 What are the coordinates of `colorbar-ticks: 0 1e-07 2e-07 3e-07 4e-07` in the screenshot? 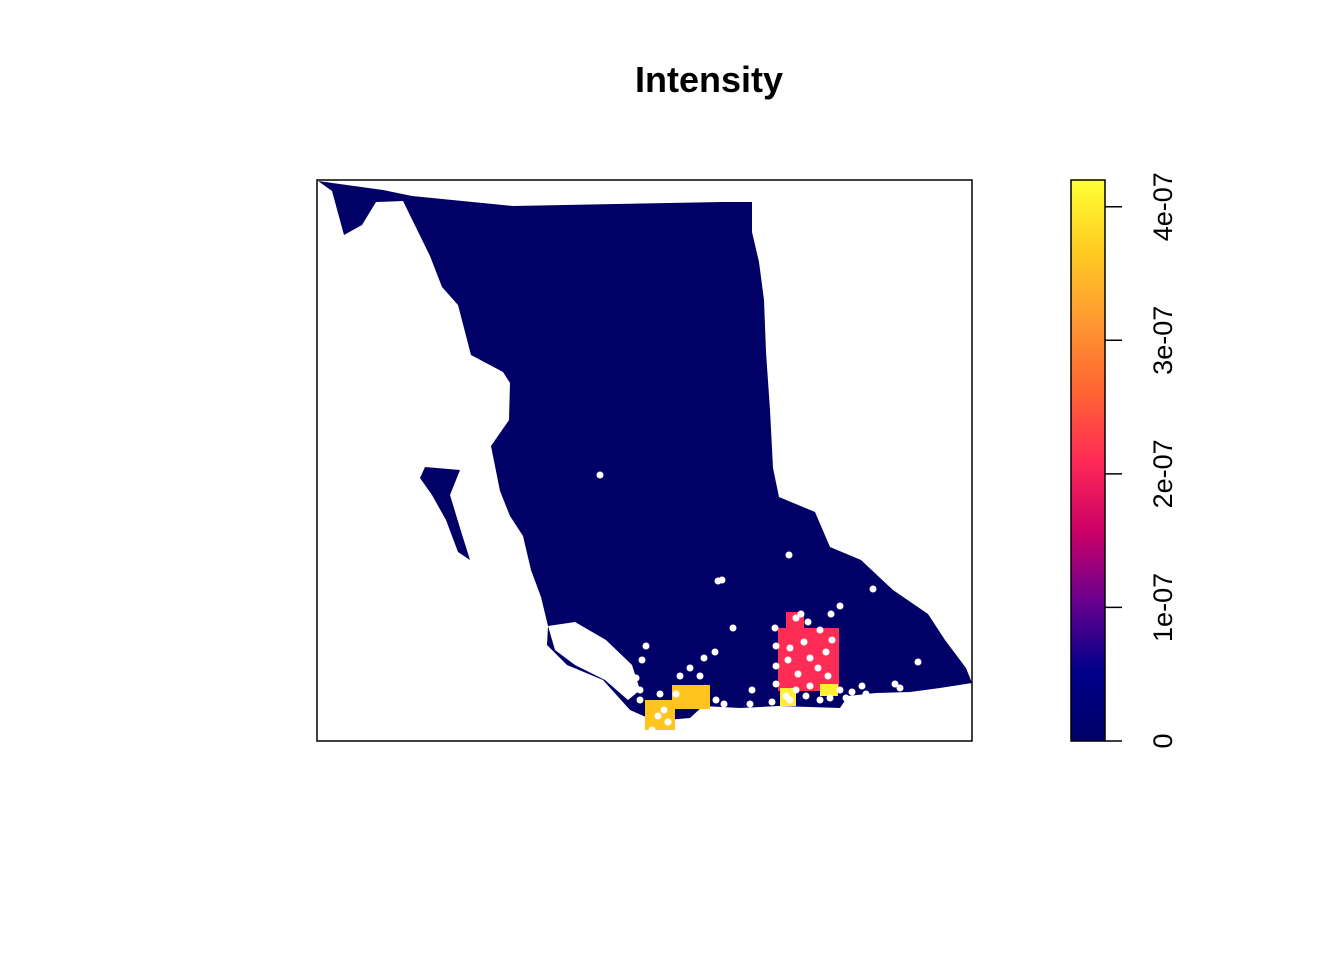 It's located at (1141, 460).